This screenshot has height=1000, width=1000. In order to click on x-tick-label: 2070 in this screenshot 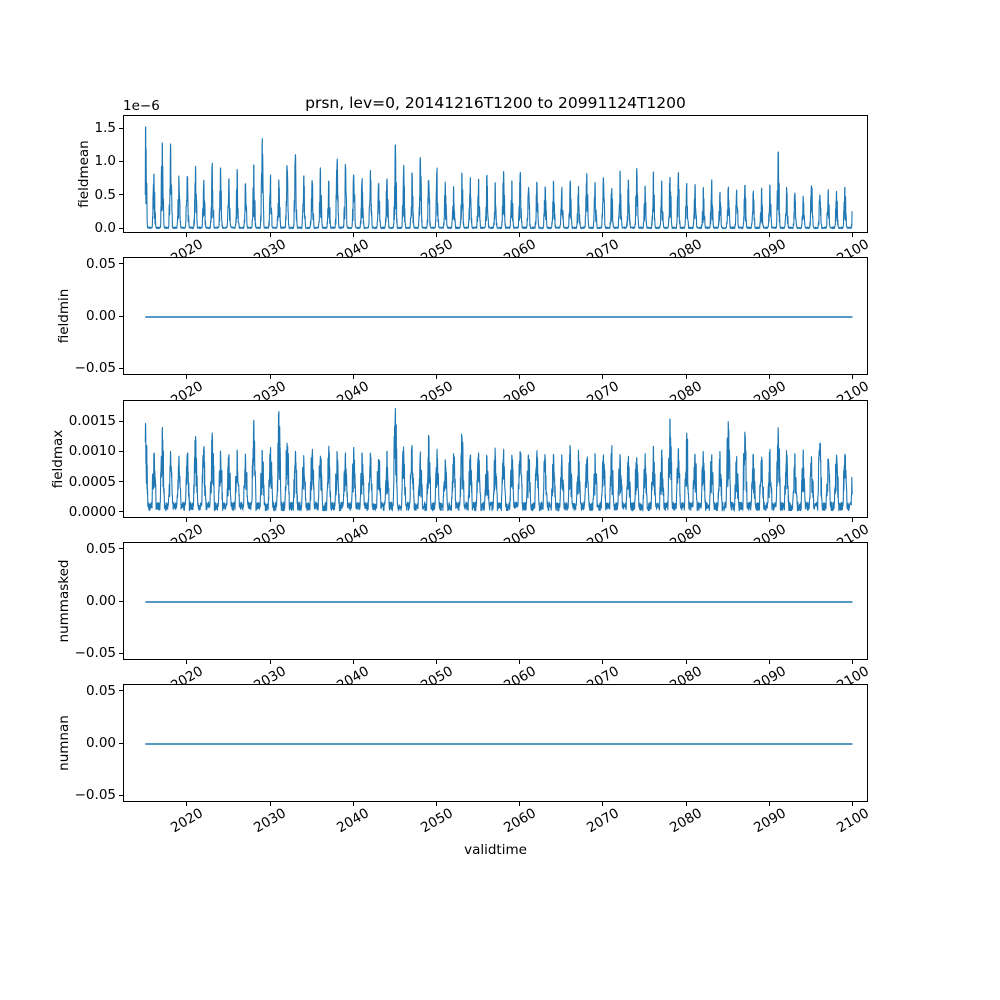, I will do `click(603, 821)`.